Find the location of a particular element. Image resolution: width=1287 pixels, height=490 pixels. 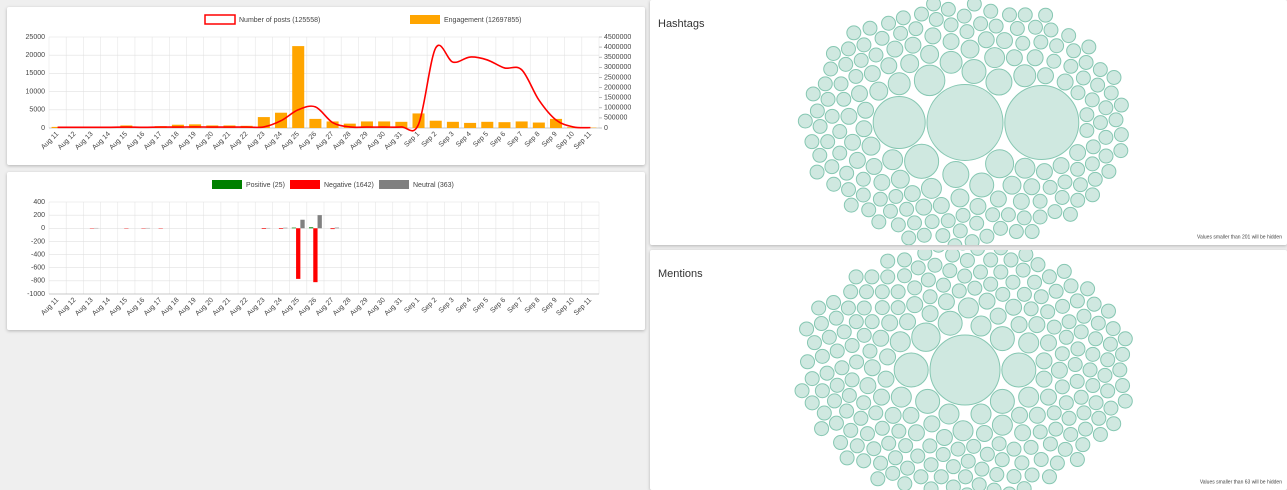

y2-tick-label: 2000000 is located at coordinates (617, 87).